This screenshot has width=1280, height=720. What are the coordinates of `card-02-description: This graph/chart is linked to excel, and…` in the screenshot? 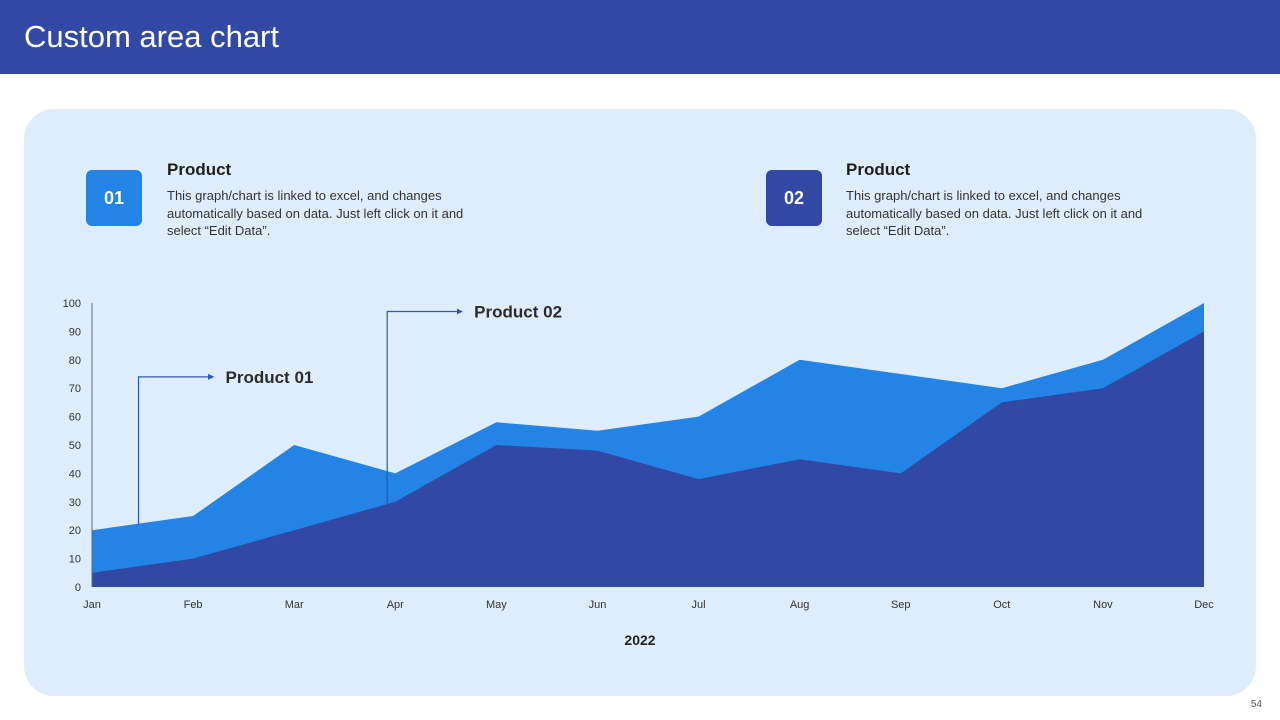 It's located at (994, 213).